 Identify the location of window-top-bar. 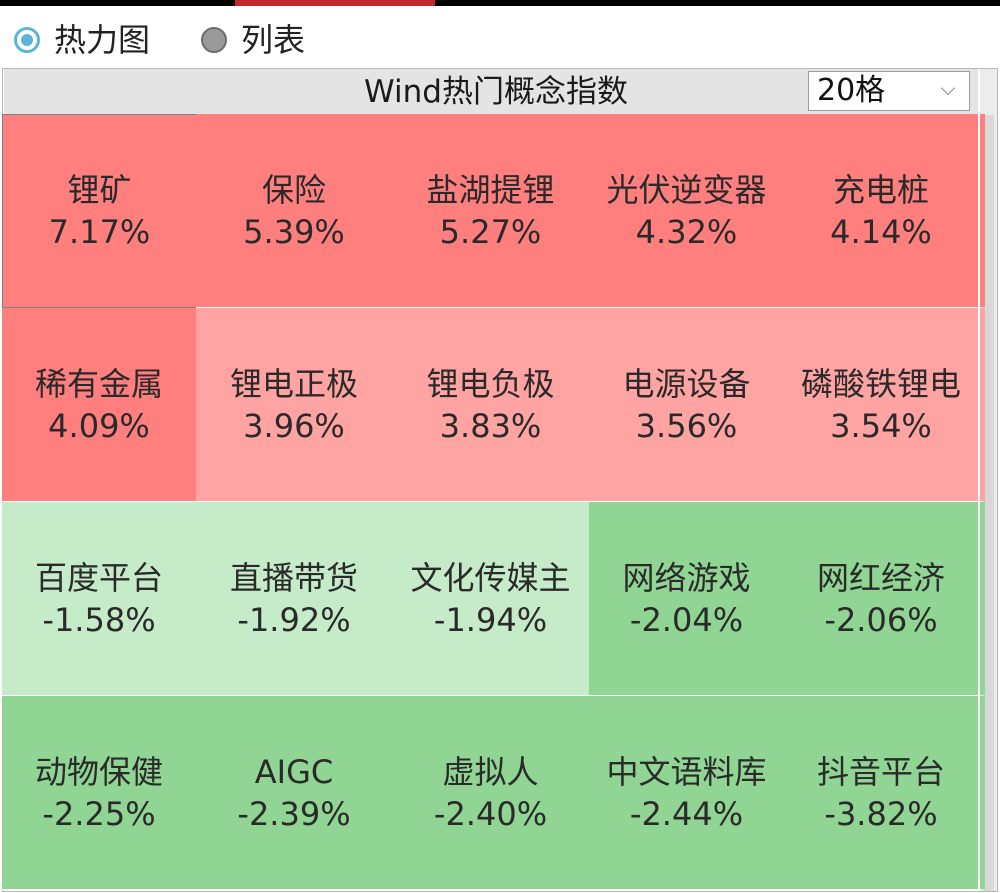
(500, 3).